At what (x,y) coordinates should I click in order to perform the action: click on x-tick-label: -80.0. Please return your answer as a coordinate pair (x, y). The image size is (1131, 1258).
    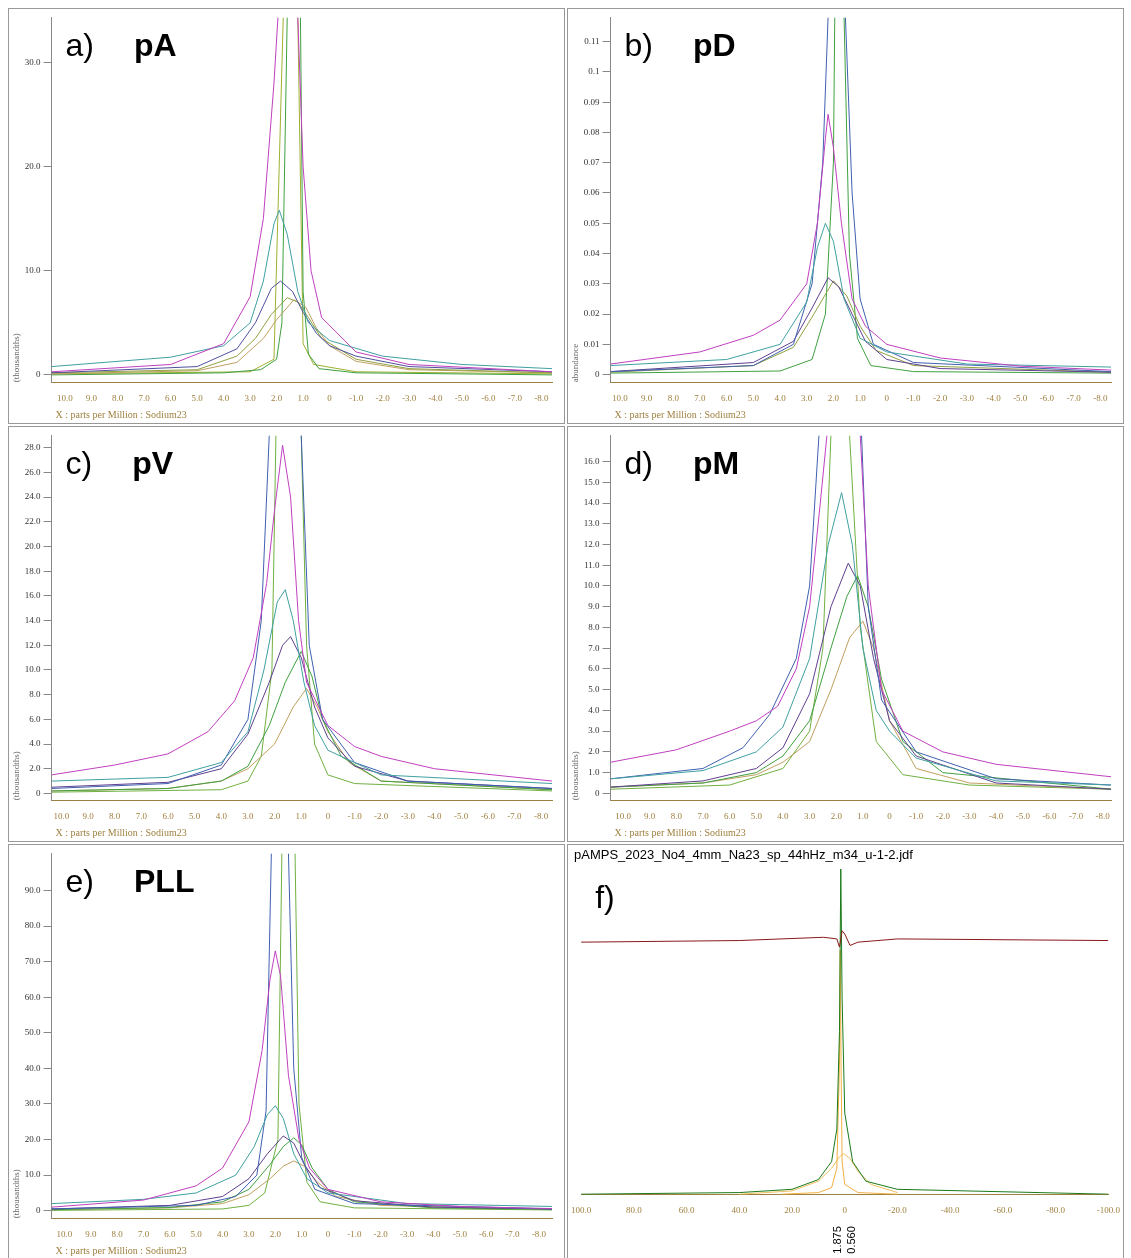
    Looking at the image, I should click on (1056, 1209).